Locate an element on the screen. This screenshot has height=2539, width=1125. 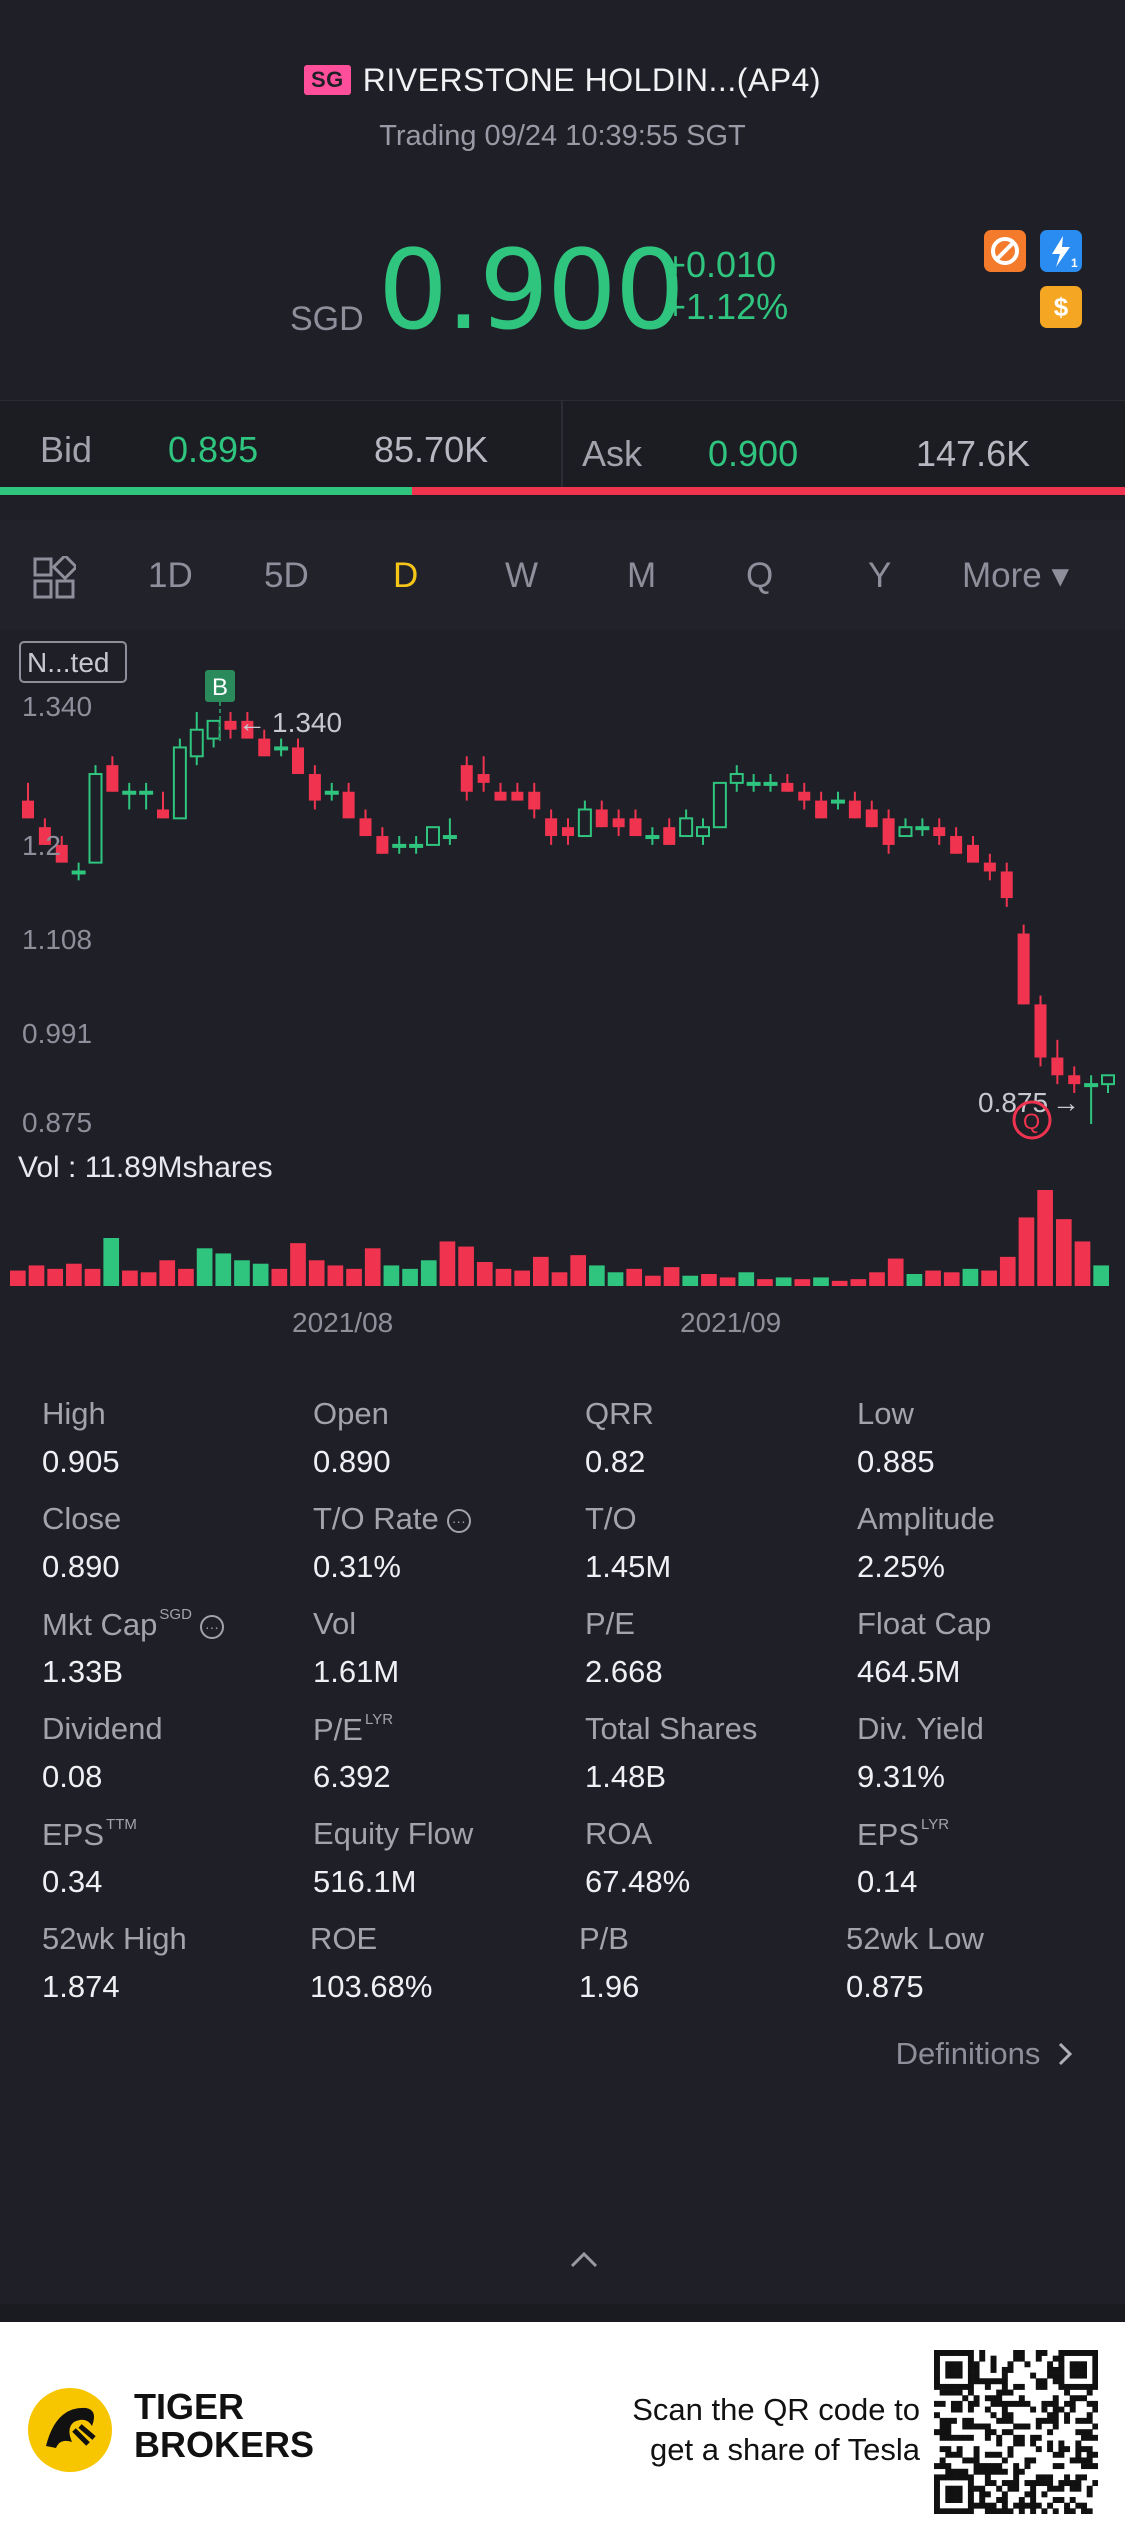
definitions-label: Definitions is located at coordinates (968, 2053).